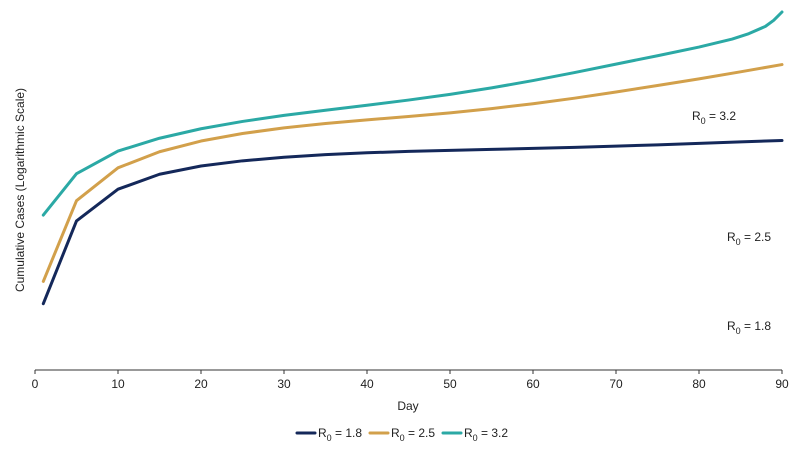 The height and width of the screenshot is (452, 800). What do you see at coordinates (413, 434) in the screenshot?
I see `legend-label-1: R0 = 2.5` at bounding box center [413, 434].